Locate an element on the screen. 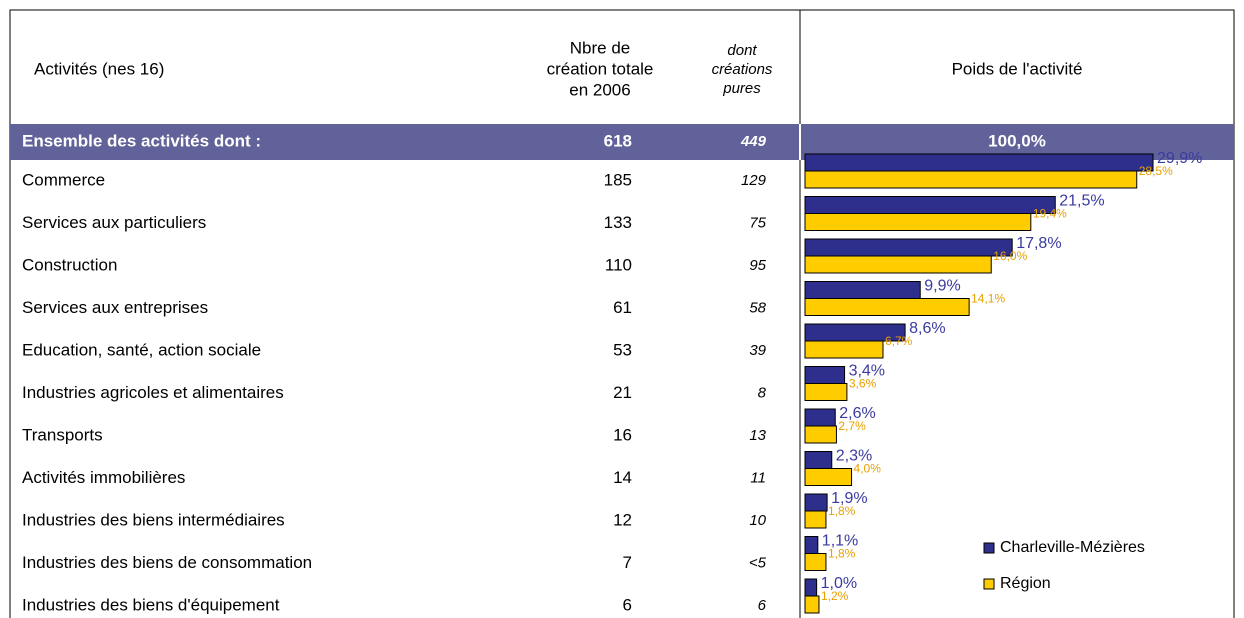 The height and width of the screenshot is (618, 1244). row-label: Activités immobilières is located at coordinates (103, 477).